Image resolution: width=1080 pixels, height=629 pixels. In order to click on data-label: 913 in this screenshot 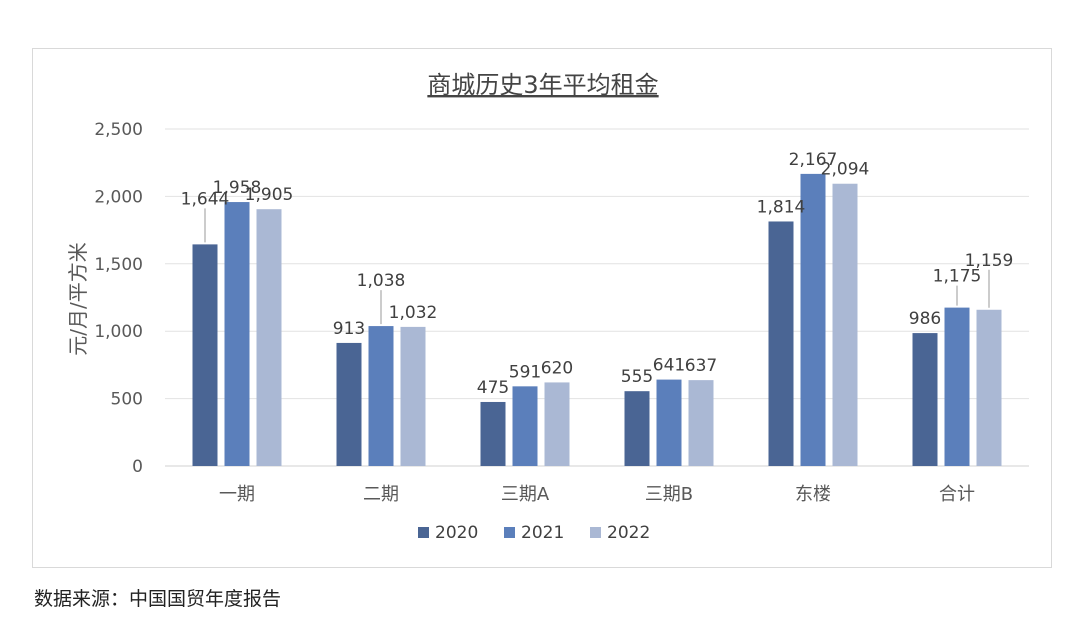, I will do `click(349, 329)`.